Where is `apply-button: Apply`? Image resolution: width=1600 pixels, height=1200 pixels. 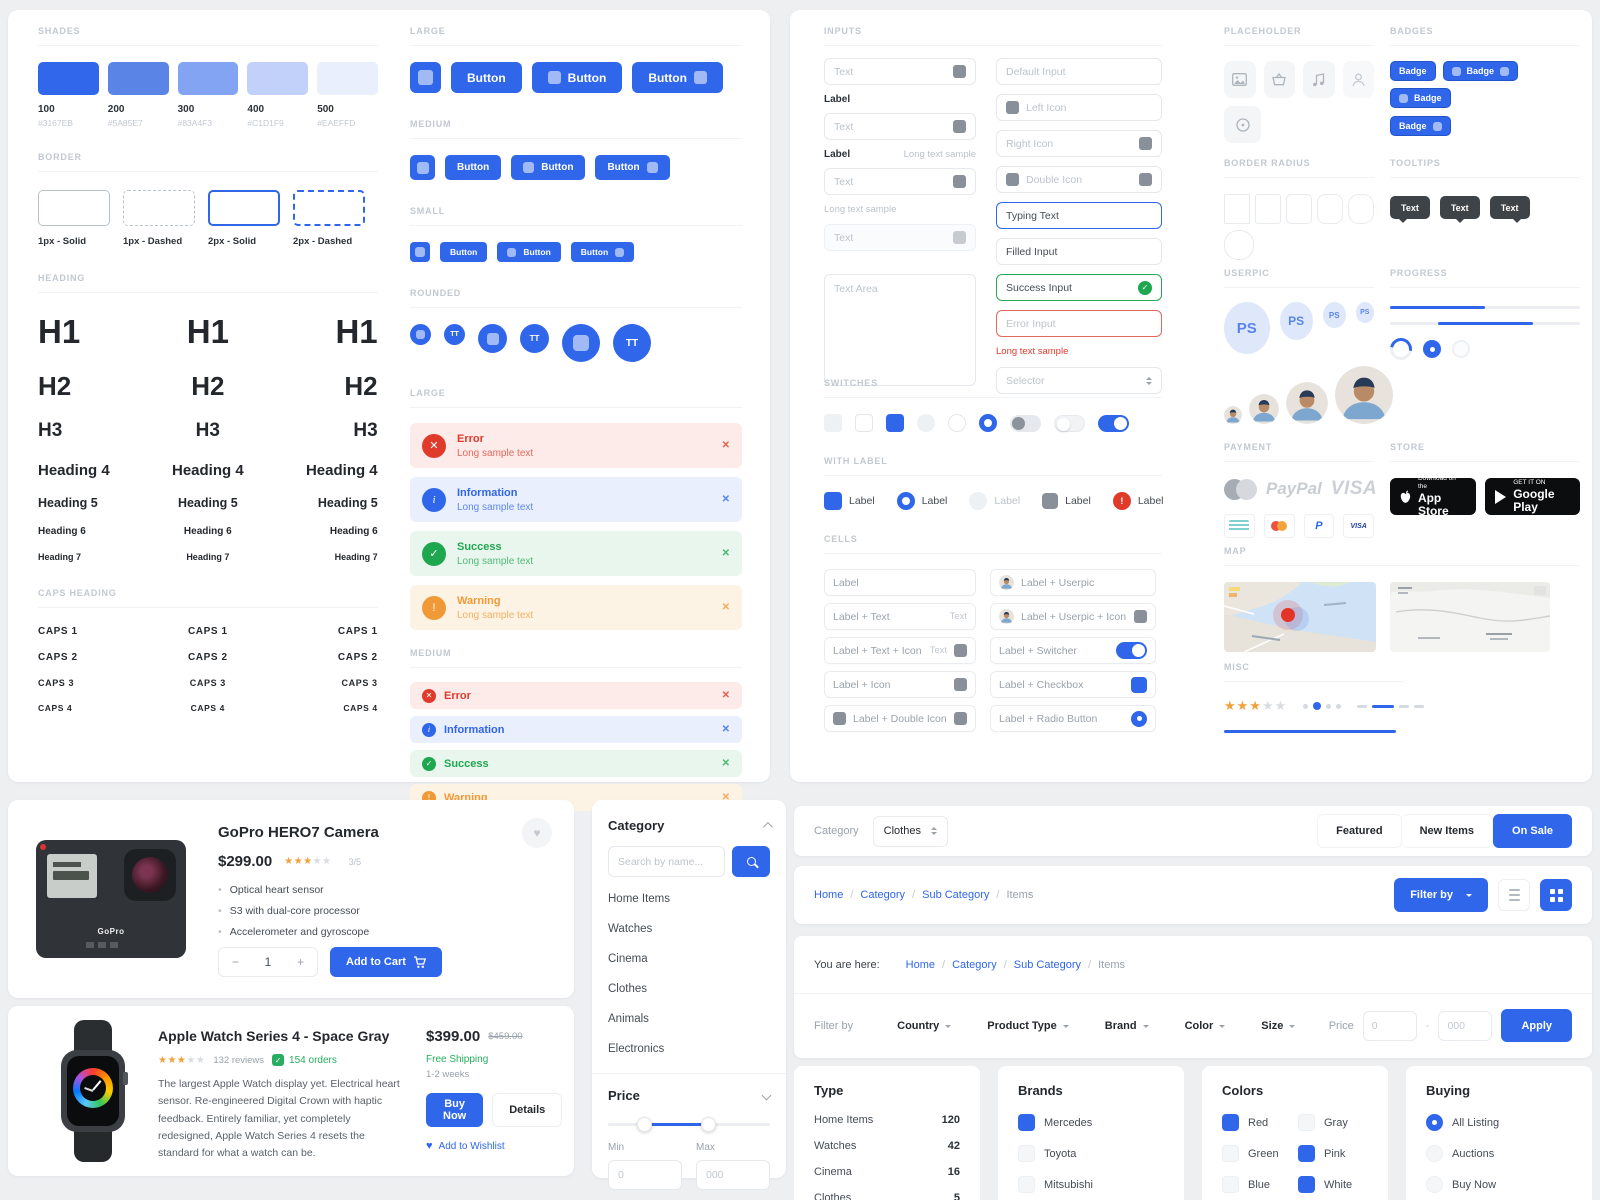 apply-button: Apply is located at coordinates (1536, 1025).